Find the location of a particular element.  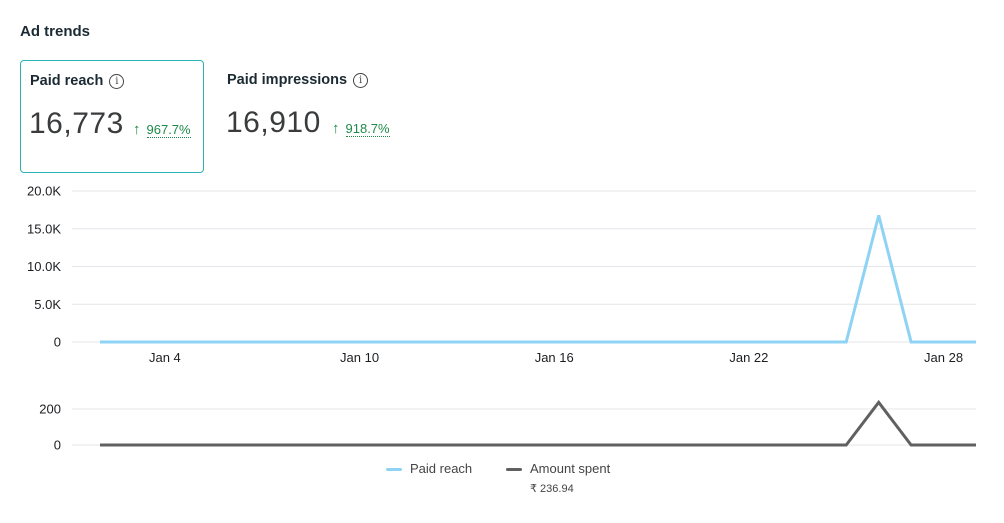

legend-label: Amount spent is located at coordinates (570, 468).